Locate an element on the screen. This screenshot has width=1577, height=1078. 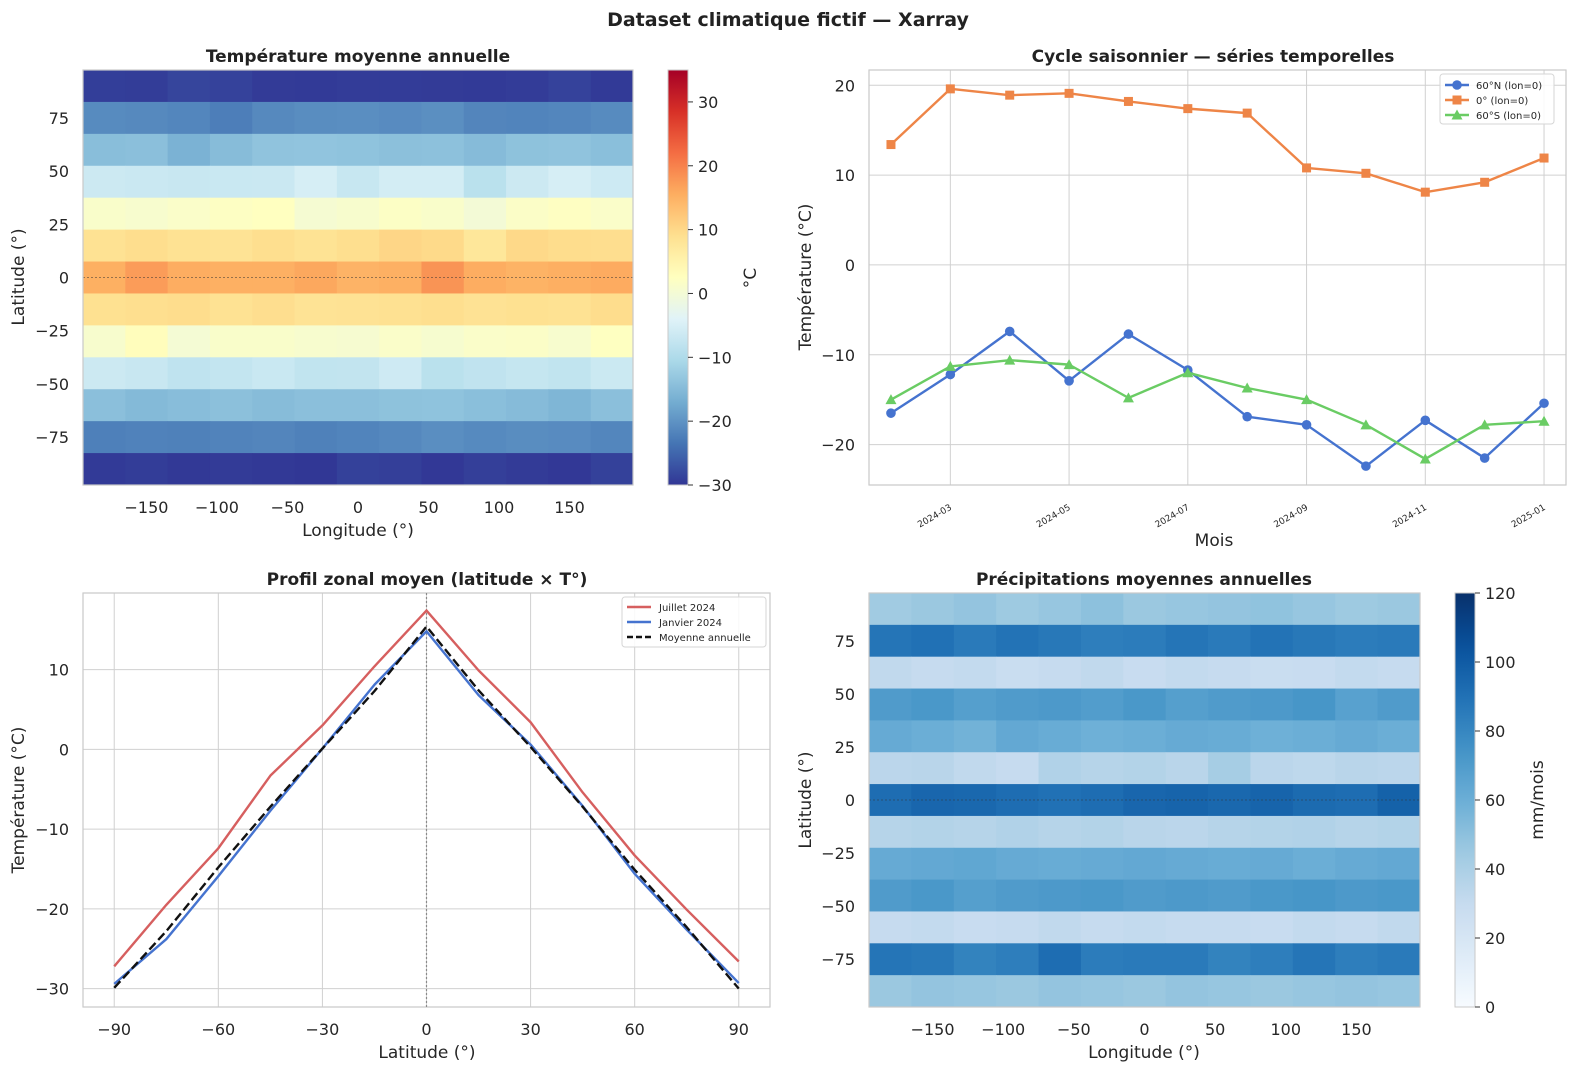
series-line-Juillet 2024 is located at coordinates (426, 788).